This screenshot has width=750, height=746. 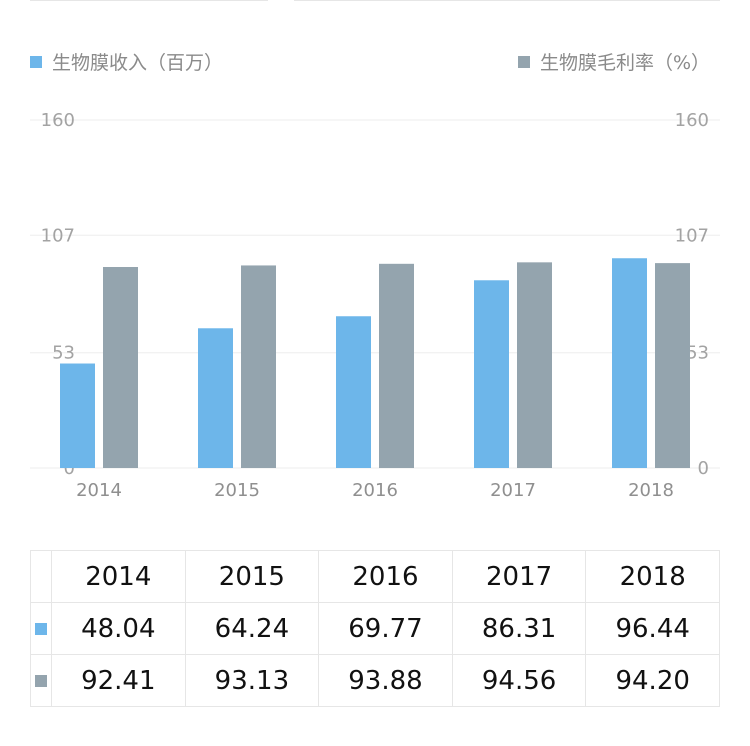 I want to click on y-tick-right: 107, so click(x=692, y=235).